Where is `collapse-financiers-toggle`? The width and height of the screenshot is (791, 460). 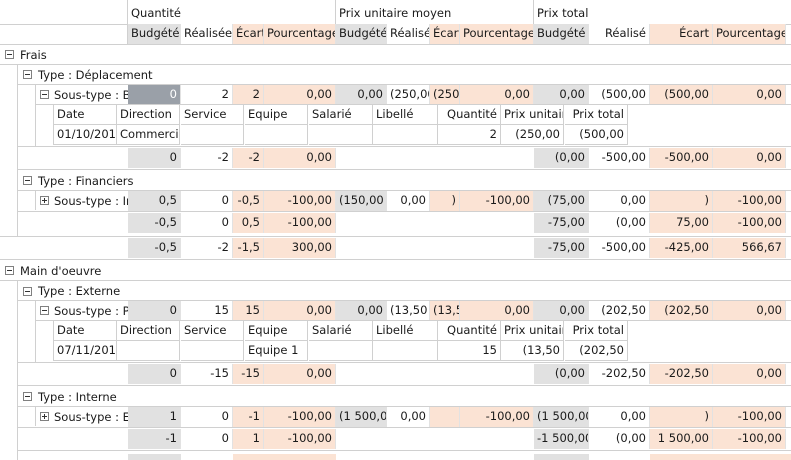
collapse-financiers-toggle is located at coordinates (27, 180).